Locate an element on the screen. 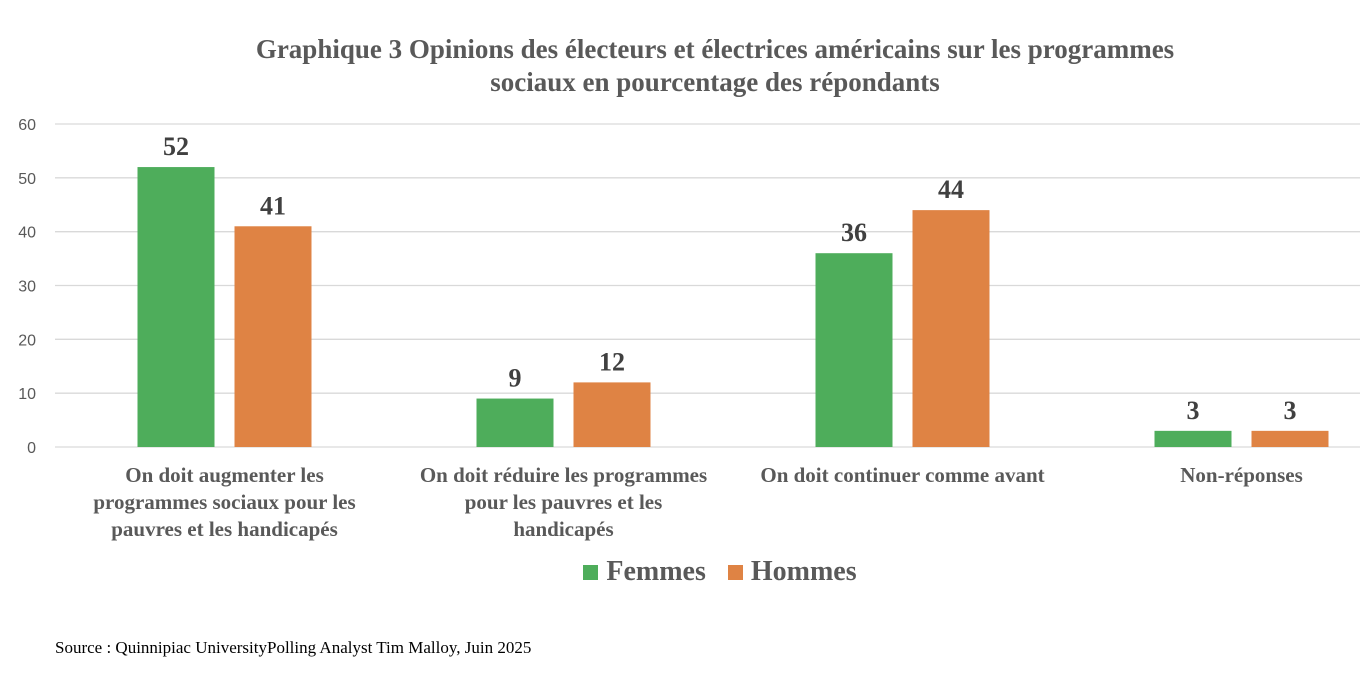 The image size is (1360, 678). category-label-line: handicapés is located at coordinates (563, 529).